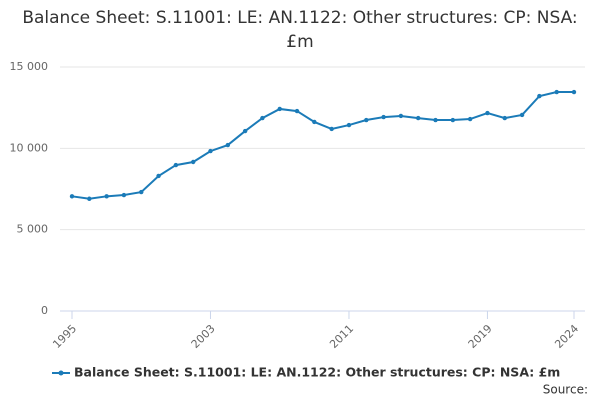  I want to click on x-tick-label: 2011, so click(341, 336).